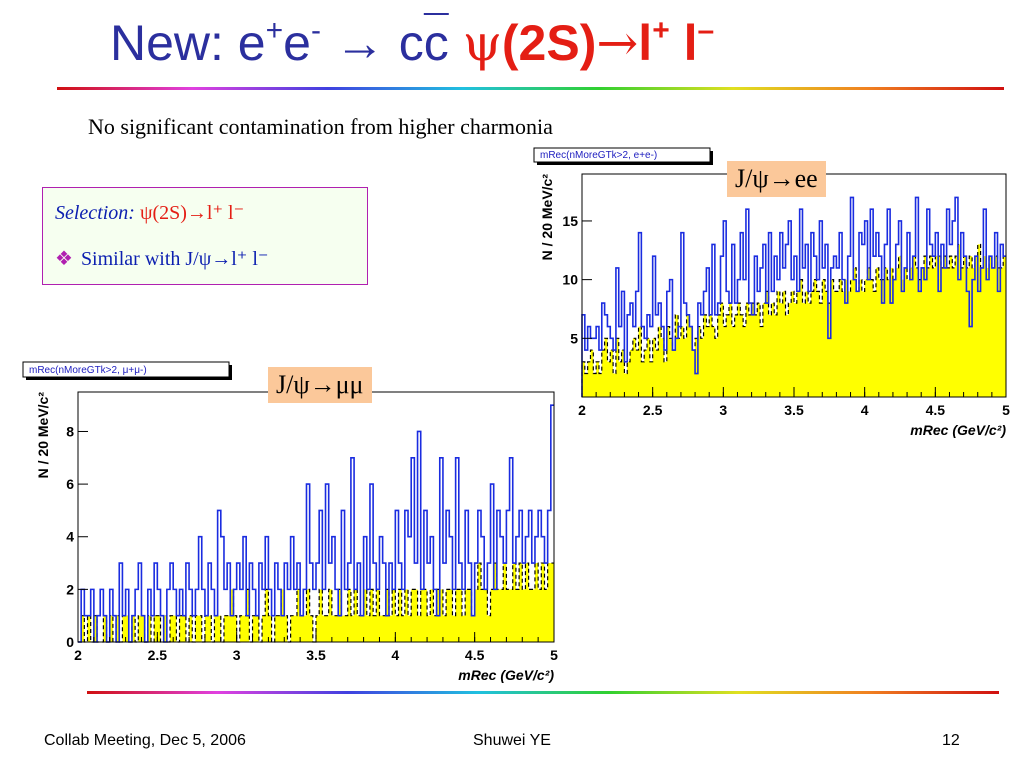 The width and height of the screenshot is (1024, 768). I want to click on y-tick-label: 6, so click(70, 484).